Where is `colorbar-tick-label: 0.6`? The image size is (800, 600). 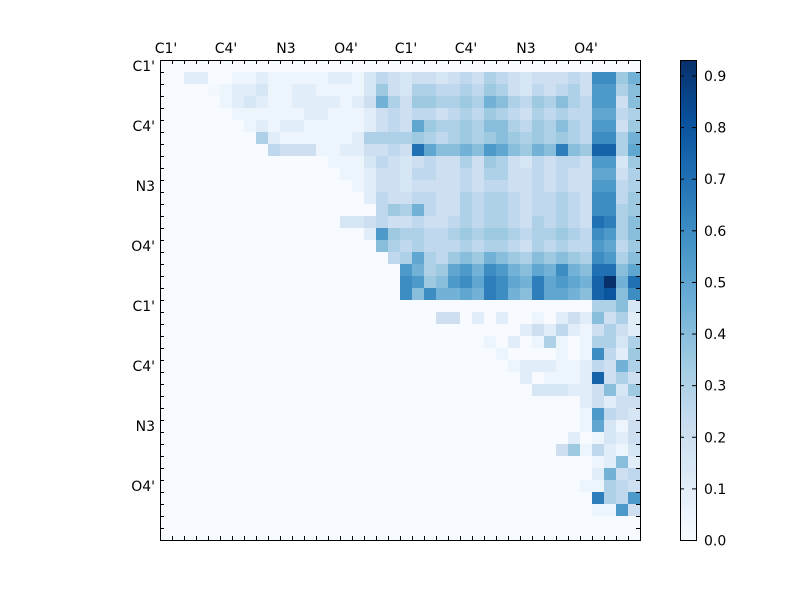 colorbar-tick-label: 0.6 is located at coordinates (715, 232).